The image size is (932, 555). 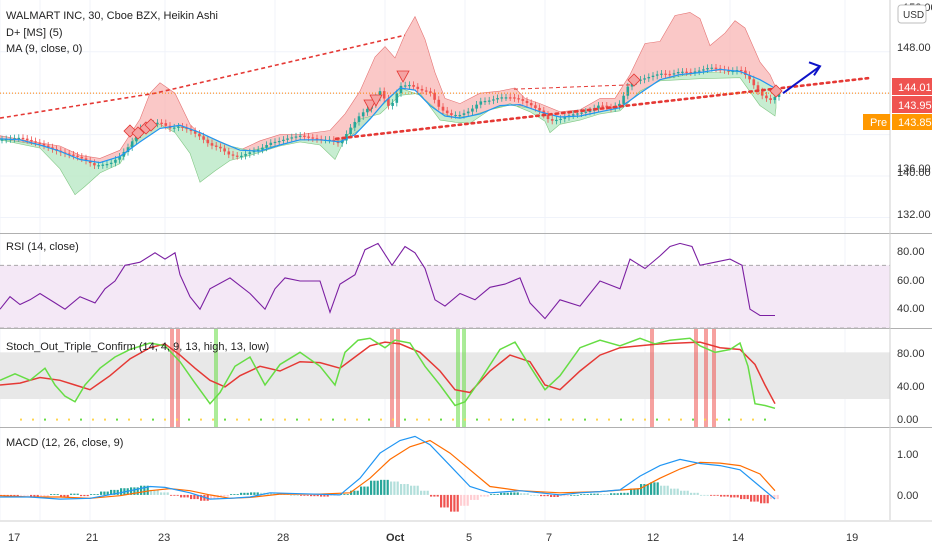 I want to click on rsi-band, so click(x=445, y=296).